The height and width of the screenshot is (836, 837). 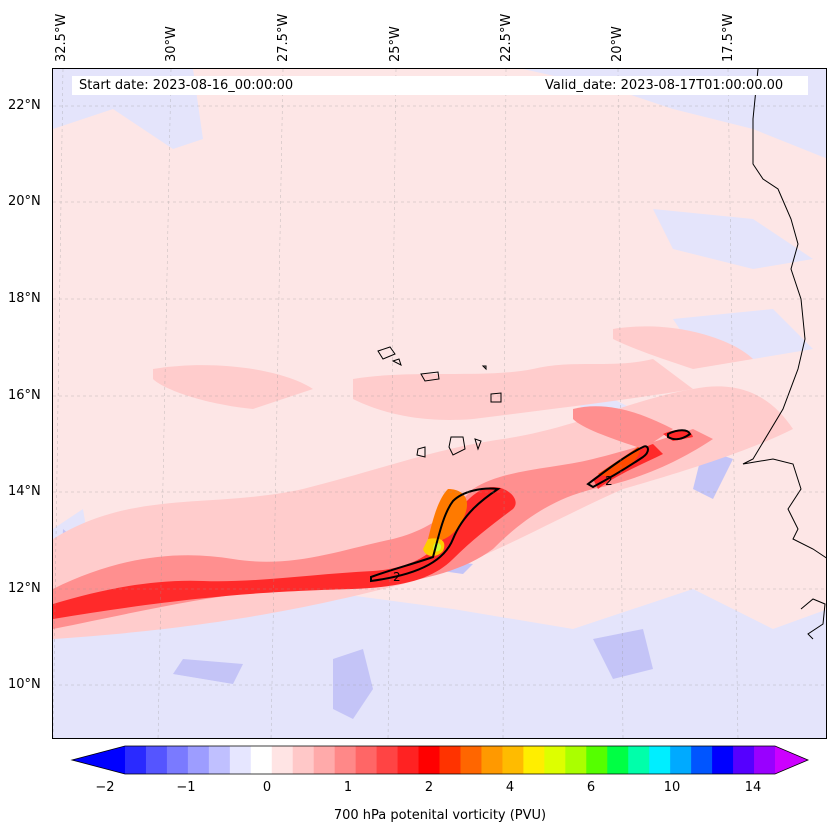 I want to click on colorbar-cells, so click(x=440, y=760).